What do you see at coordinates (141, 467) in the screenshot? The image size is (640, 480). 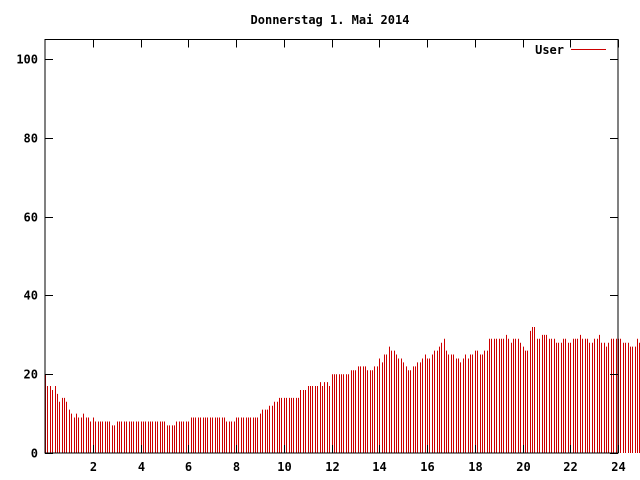 I see `x-tick-label: 4` at bounding box center [141, 467].